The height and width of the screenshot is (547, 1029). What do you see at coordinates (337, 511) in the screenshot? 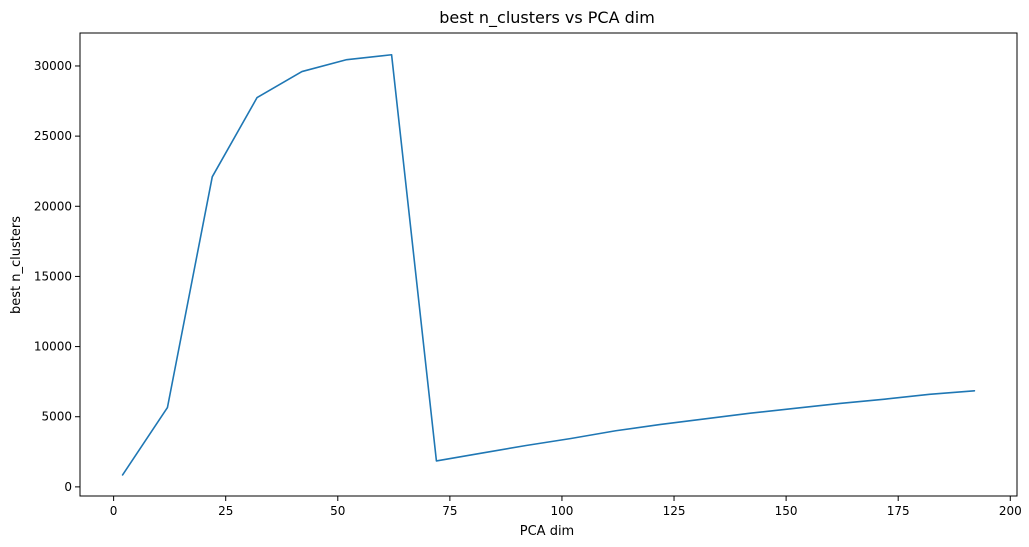
I see `x-tick-label: 50` at bounding box center [337, 511].